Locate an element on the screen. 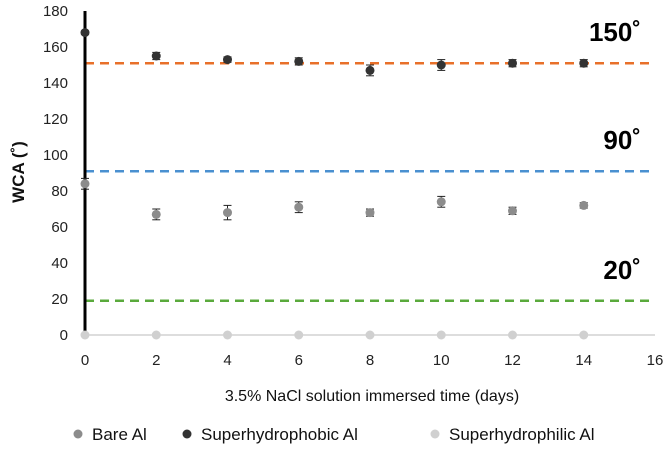  y-tick-label: 60 is located at coordinates (59, 227).